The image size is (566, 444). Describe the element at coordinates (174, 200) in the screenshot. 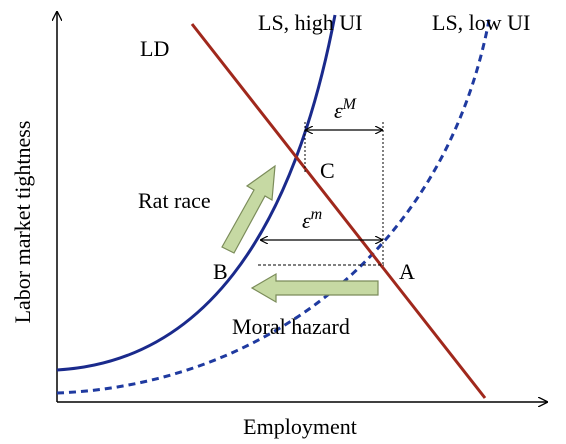

I see `arrow-label: Rat race` at that location.